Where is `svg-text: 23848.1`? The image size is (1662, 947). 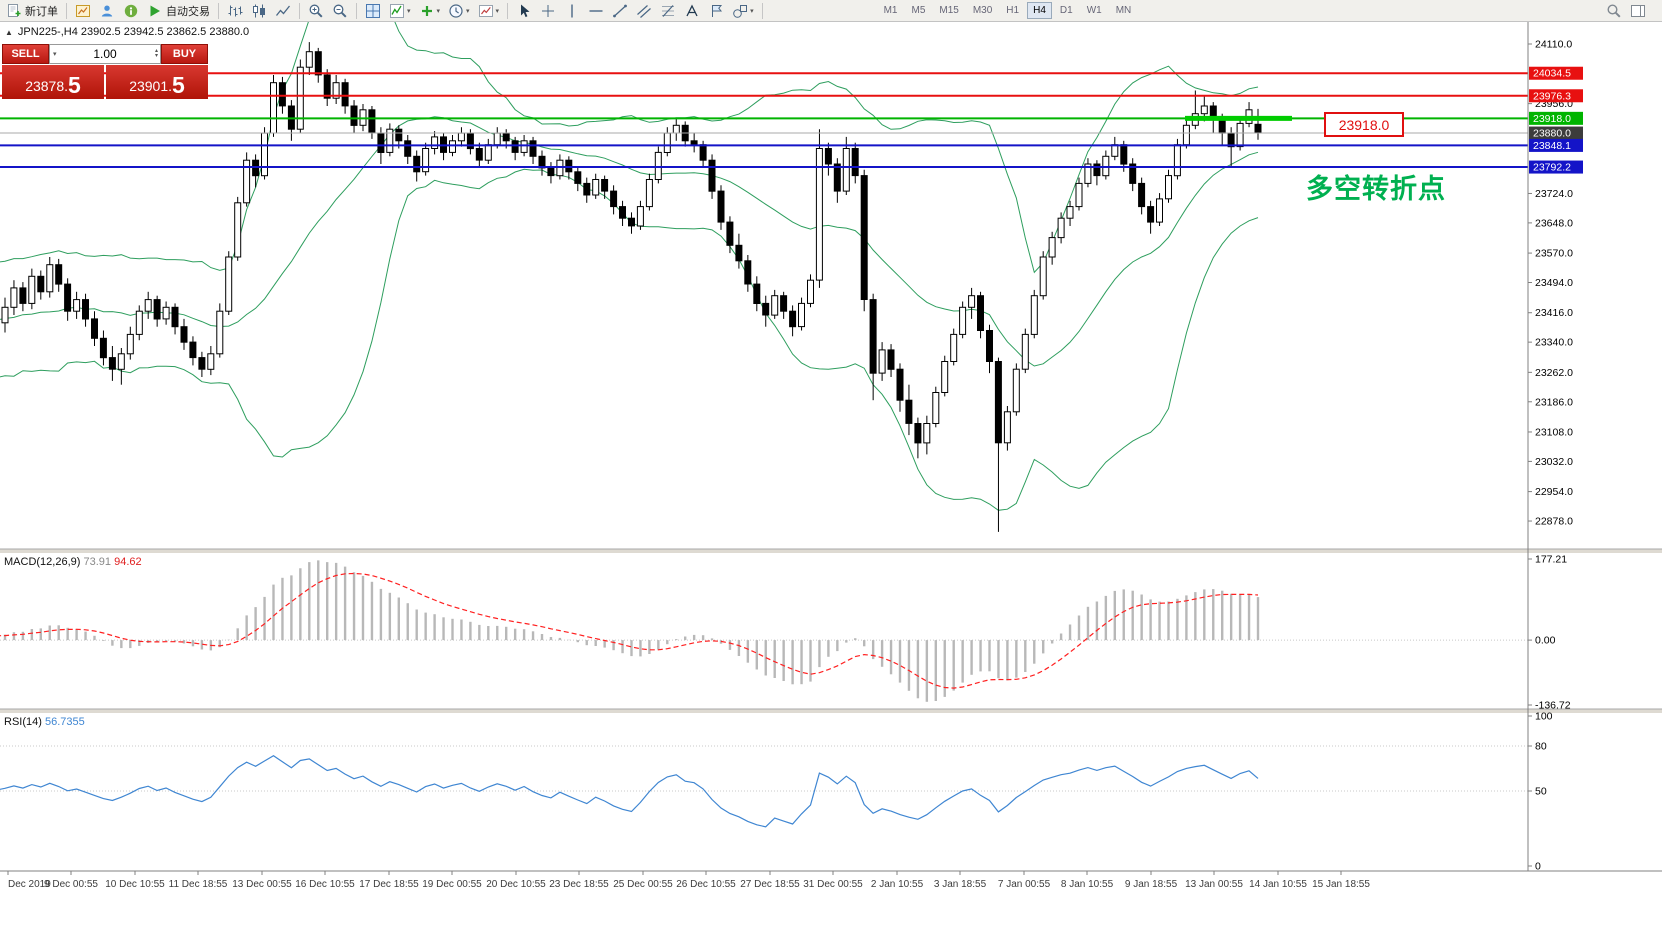 svg-text: 23848.1 is located at coordinates (1552, 146).